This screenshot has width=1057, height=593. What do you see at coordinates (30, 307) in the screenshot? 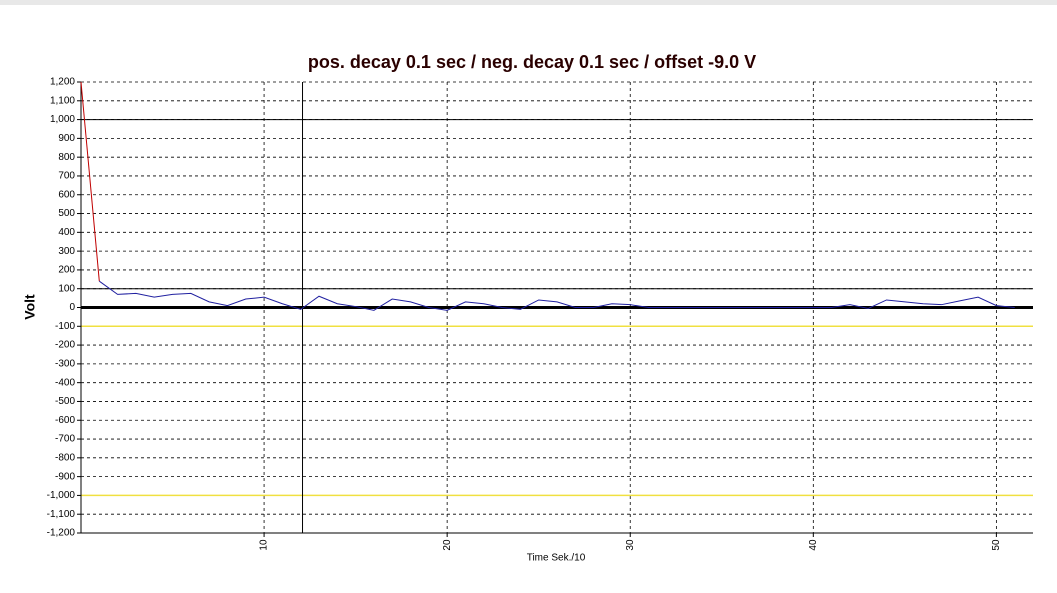
I see `y-axis-label: Volt` at bounding box center [30, 307].